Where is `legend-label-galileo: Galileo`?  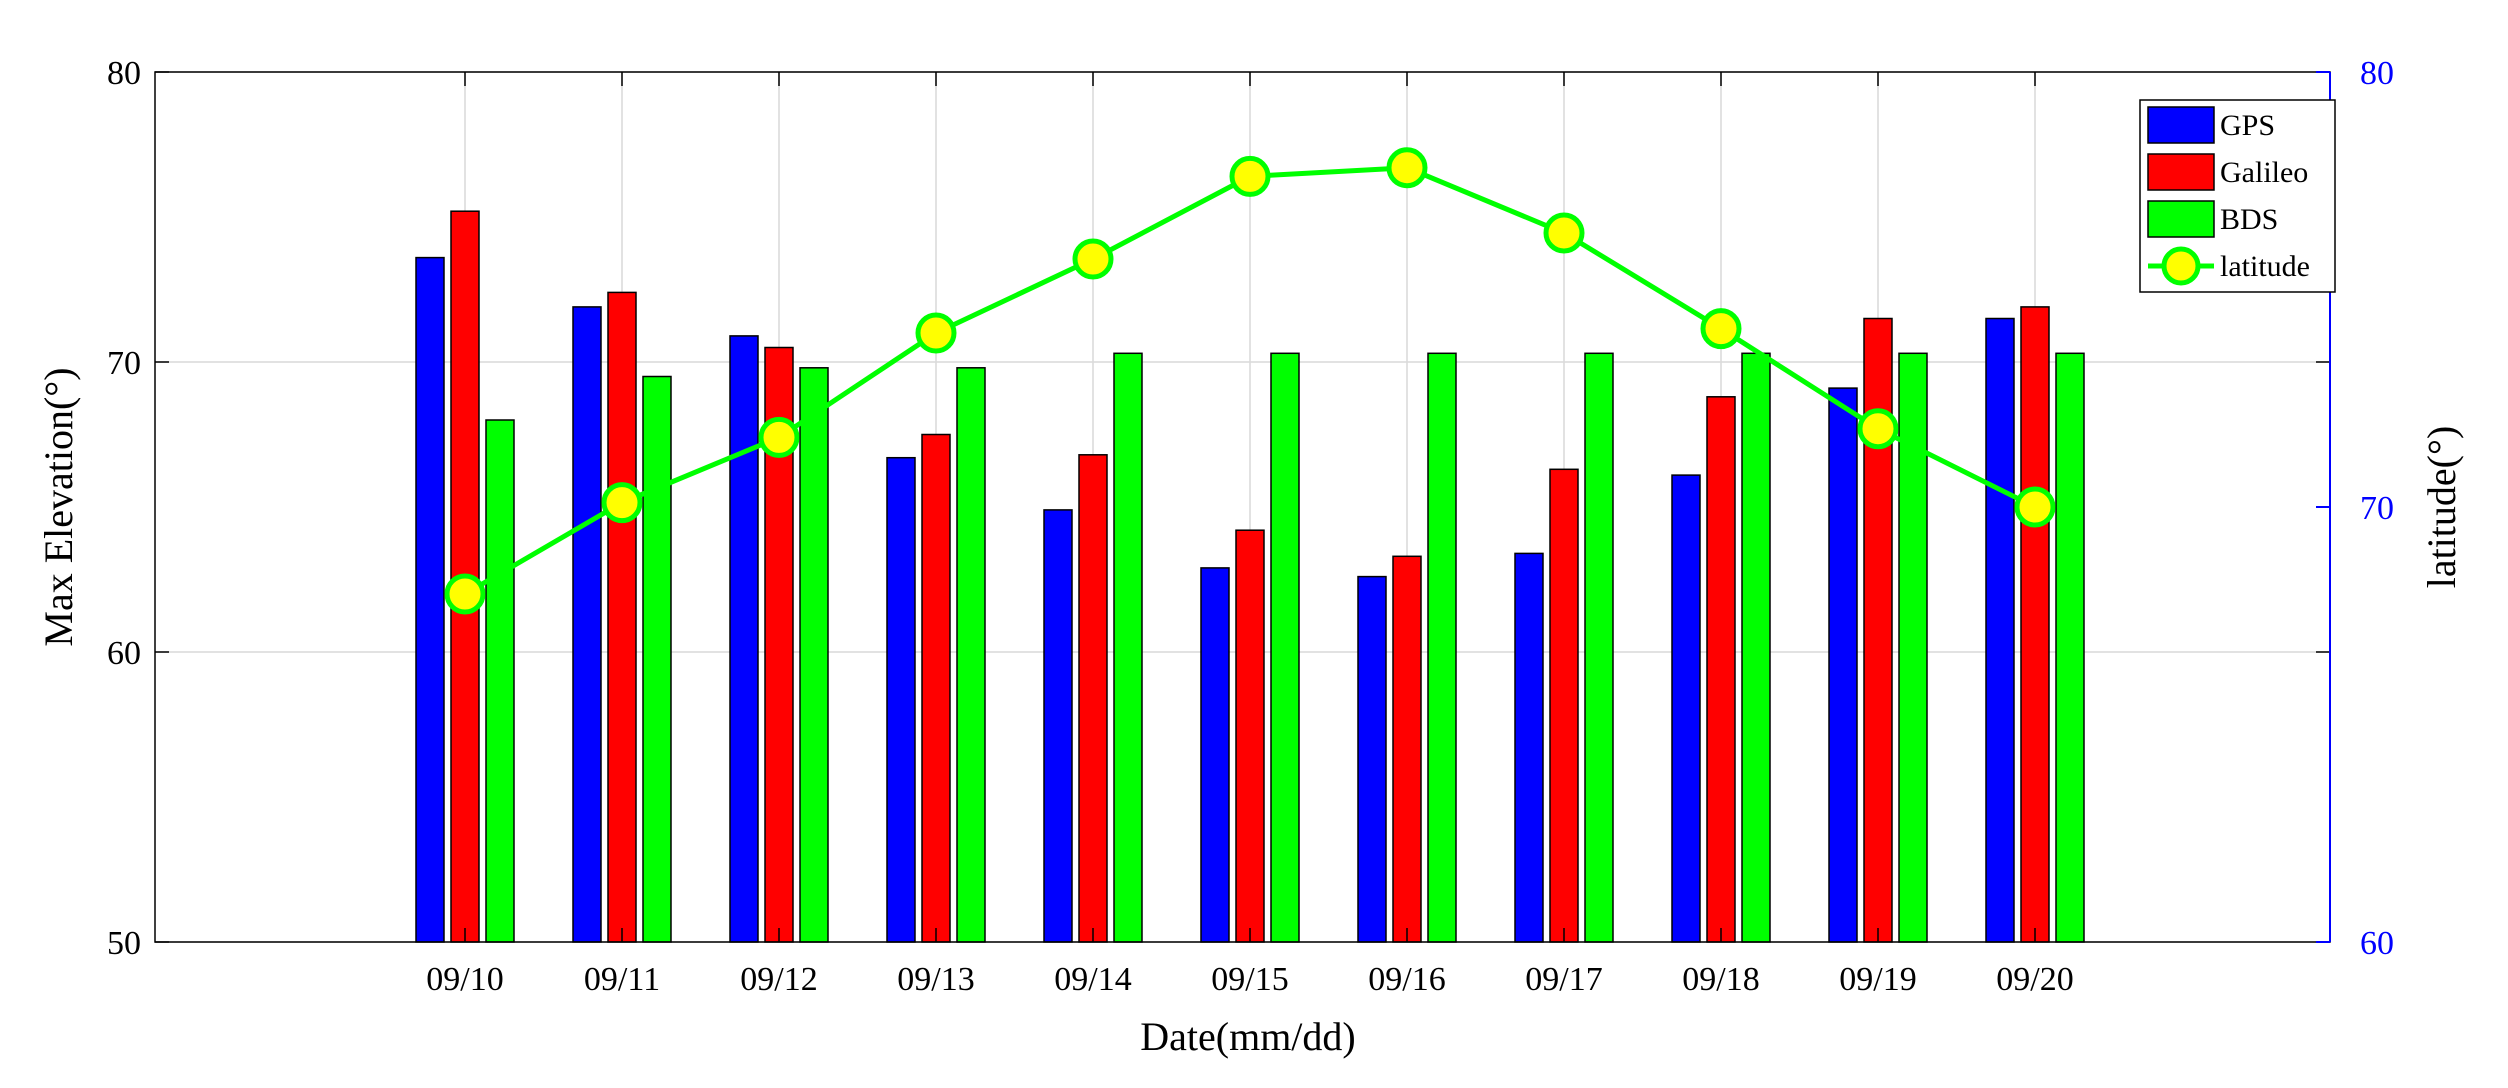
legend-label-galileo: Galileo is located at coordinates (2264, 172).